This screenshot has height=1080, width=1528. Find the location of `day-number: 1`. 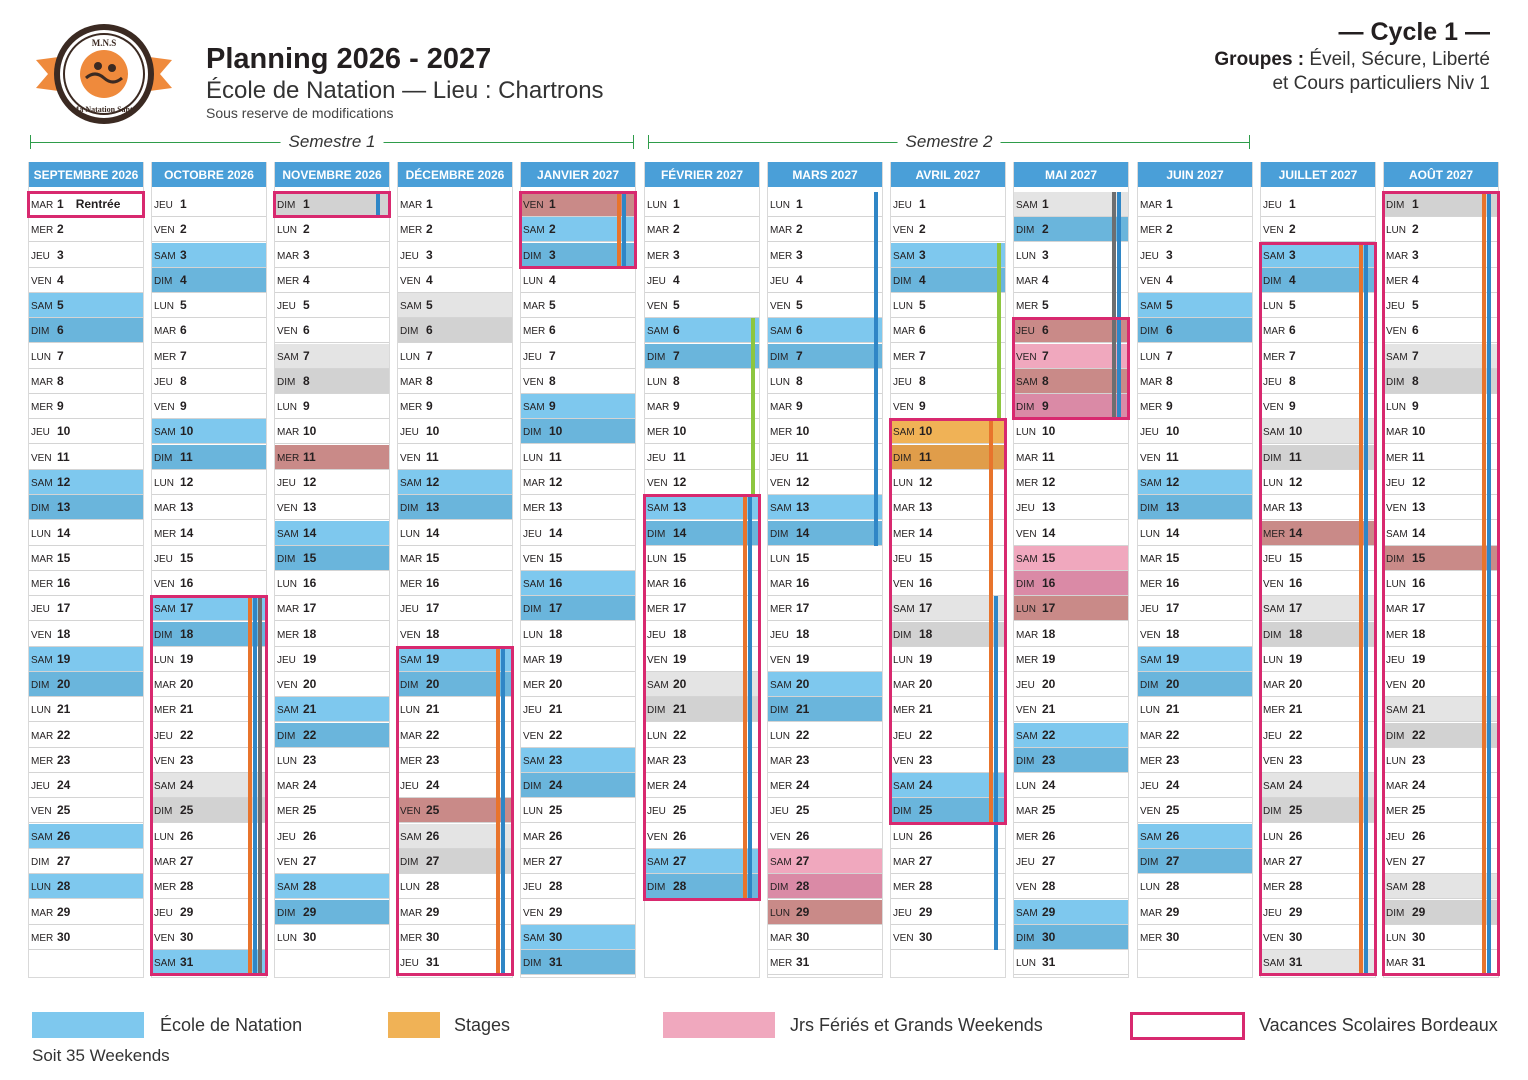

day-number: 1 is located at coordinates (1415, 204).